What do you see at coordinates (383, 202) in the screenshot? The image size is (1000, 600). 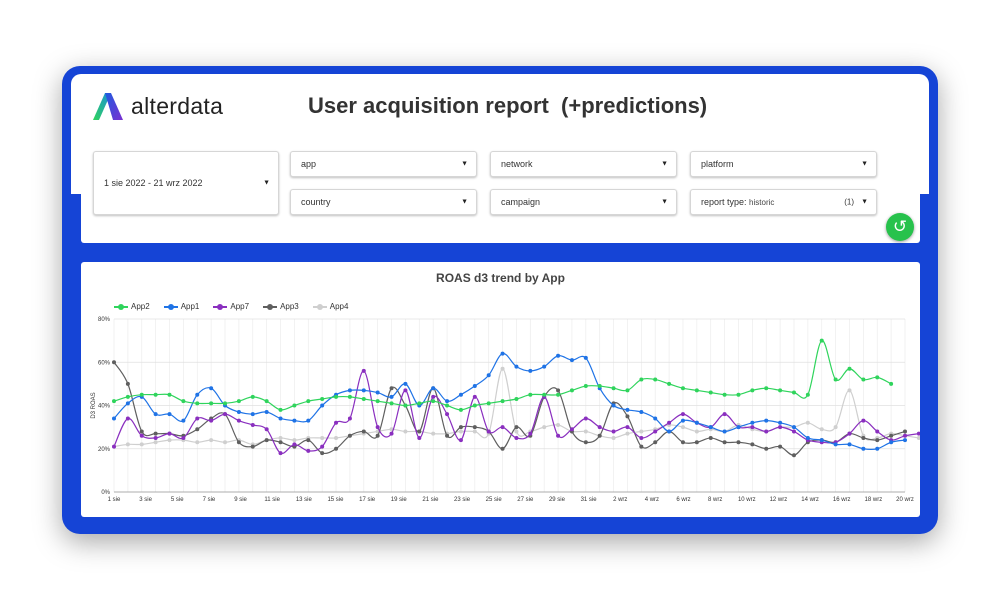 I see `country-filter: country ▼` at bounding box center [383, 202].